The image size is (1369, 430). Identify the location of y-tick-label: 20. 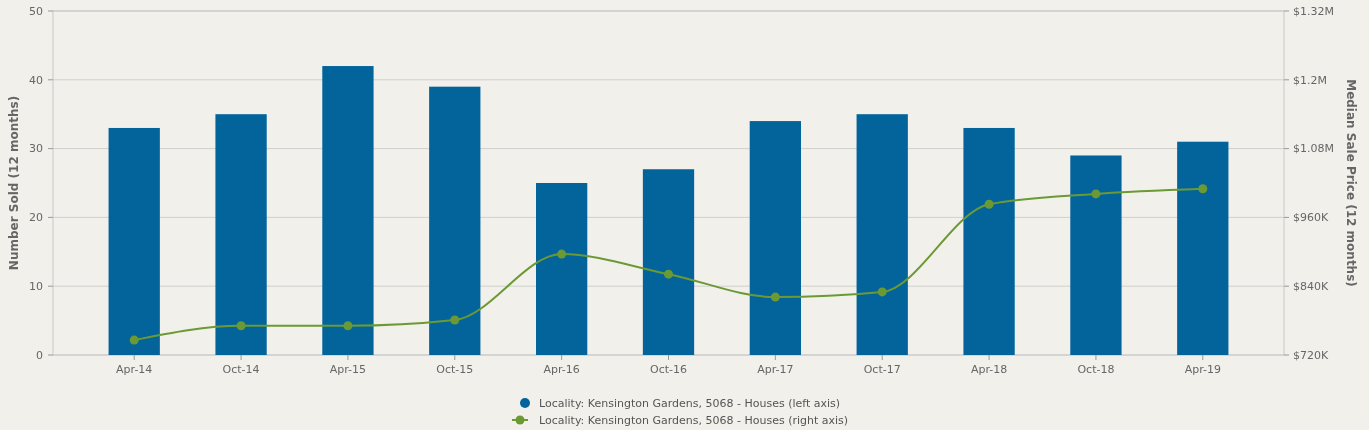
(36, 218).